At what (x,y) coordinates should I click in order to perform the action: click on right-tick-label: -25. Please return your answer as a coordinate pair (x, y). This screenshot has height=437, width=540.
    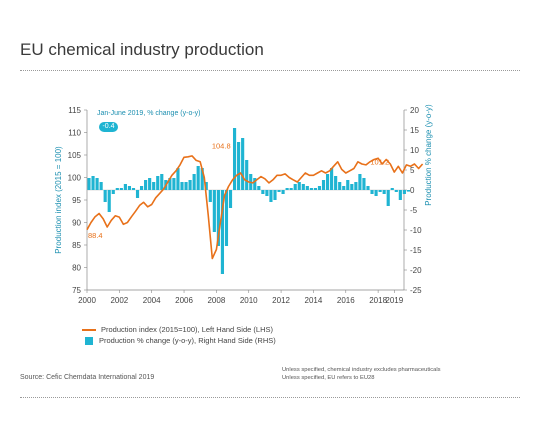
    Looking at the image, I should click on (416, 290).